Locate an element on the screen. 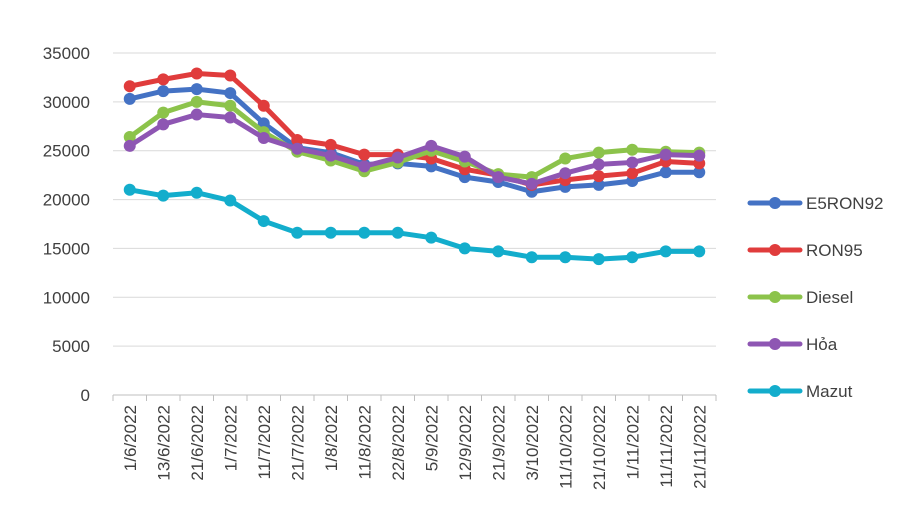 Image resolution: width=914 pixels, height=527 pixels. y-axis: 0 5000 10000 15000 20000 25000 30000 35000 is located at coordinates (66, 224).